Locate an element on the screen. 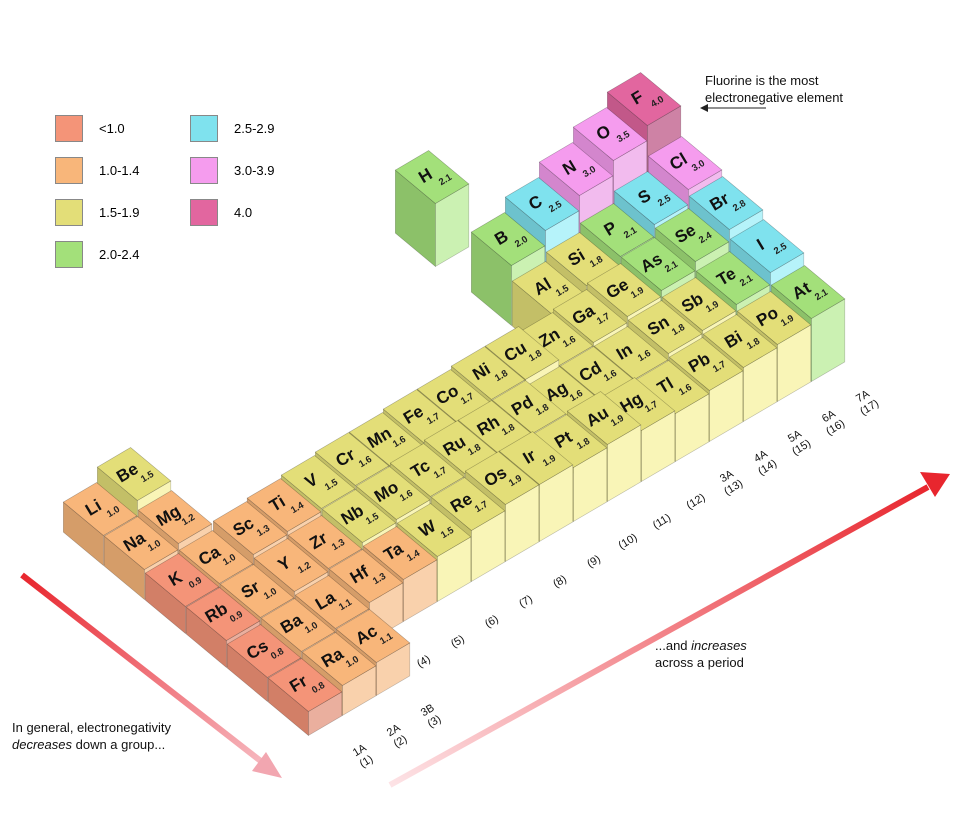 The image size is (955, 818). note-line: Fluorine is the most is located at coordinates (762, 80).